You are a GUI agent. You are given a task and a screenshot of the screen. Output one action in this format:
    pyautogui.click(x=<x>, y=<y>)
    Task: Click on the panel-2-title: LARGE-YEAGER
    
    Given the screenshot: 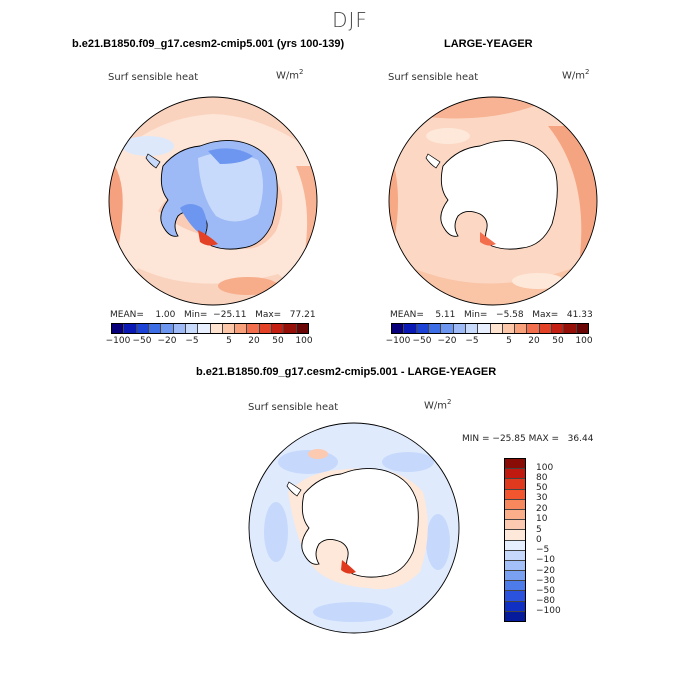 What is the action you would take?
    pyautogui.click(x=488, y=44)
    